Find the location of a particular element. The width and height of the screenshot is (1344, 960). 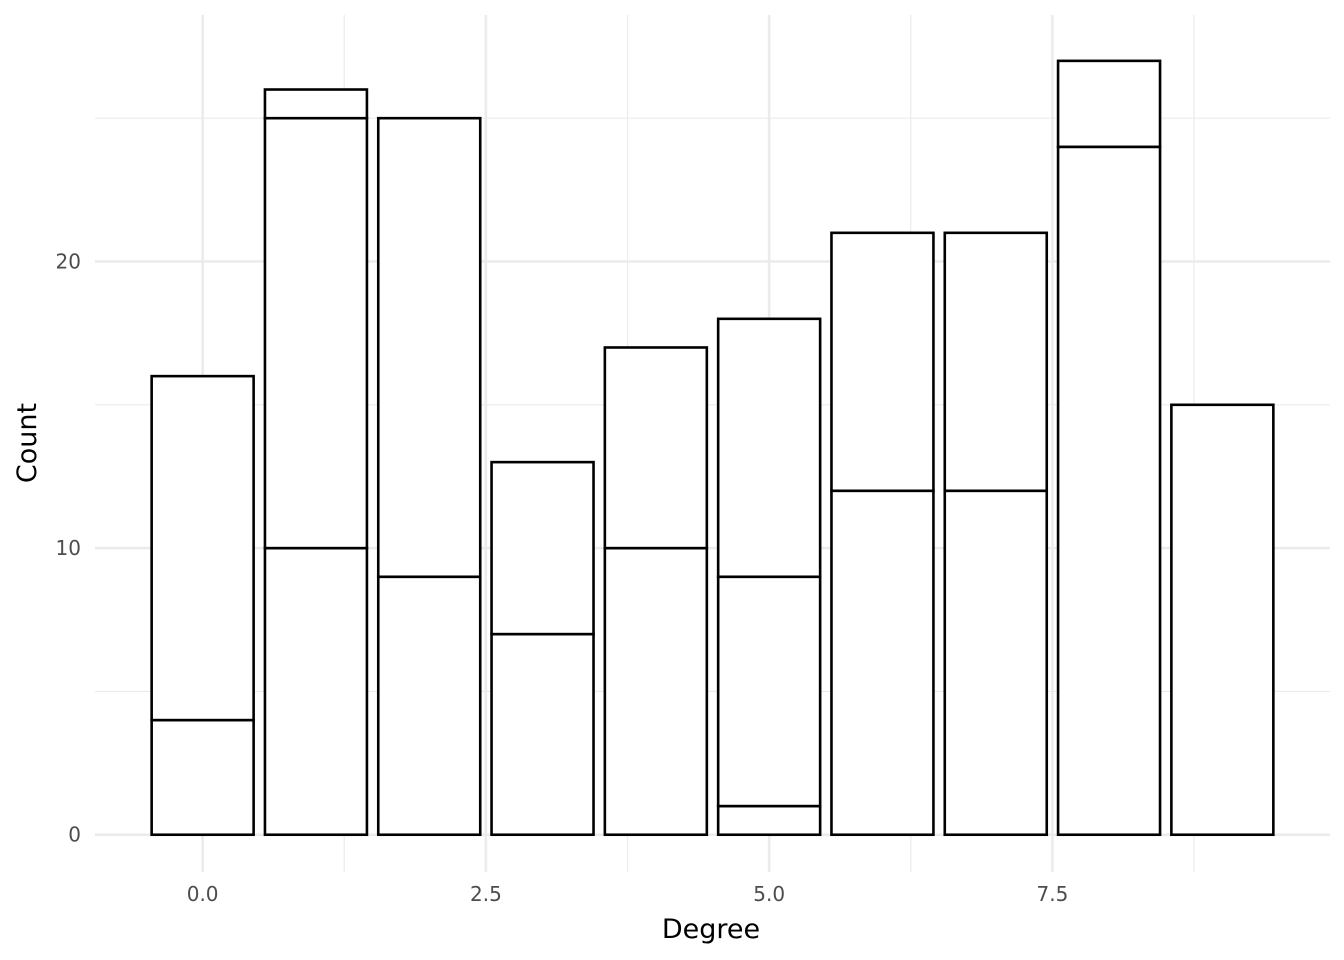

x-tick-label: 2.5 is located at coordinates (486, 894).